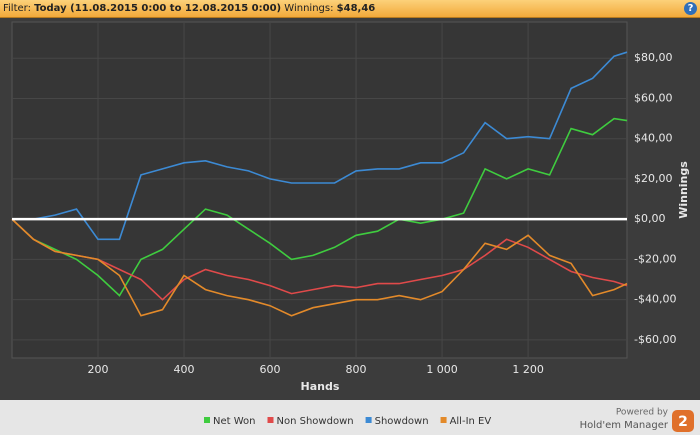 Image resolution: width=700 pixels, height=435 pixels. I want to click on logo: 2, so click(683, 422).